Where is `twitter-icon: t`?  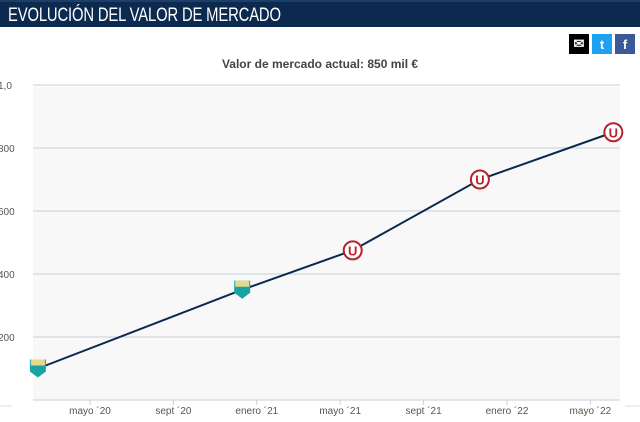
twitter-icon: t is located at coordinates (602, 44).